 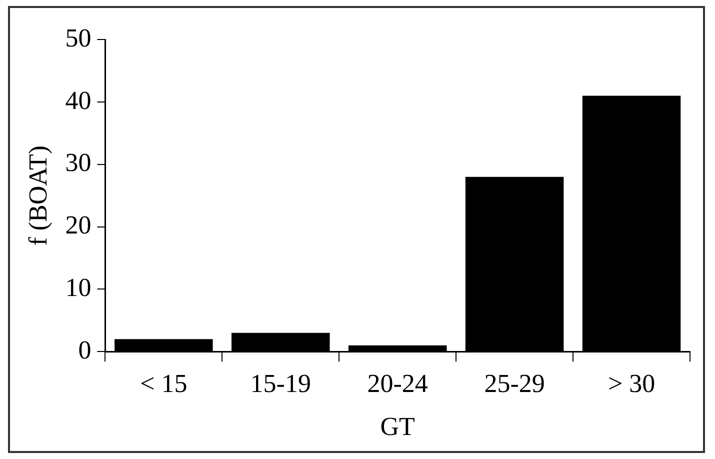 I want to click on y-tick-label: 40, so click(x=78, y=100).